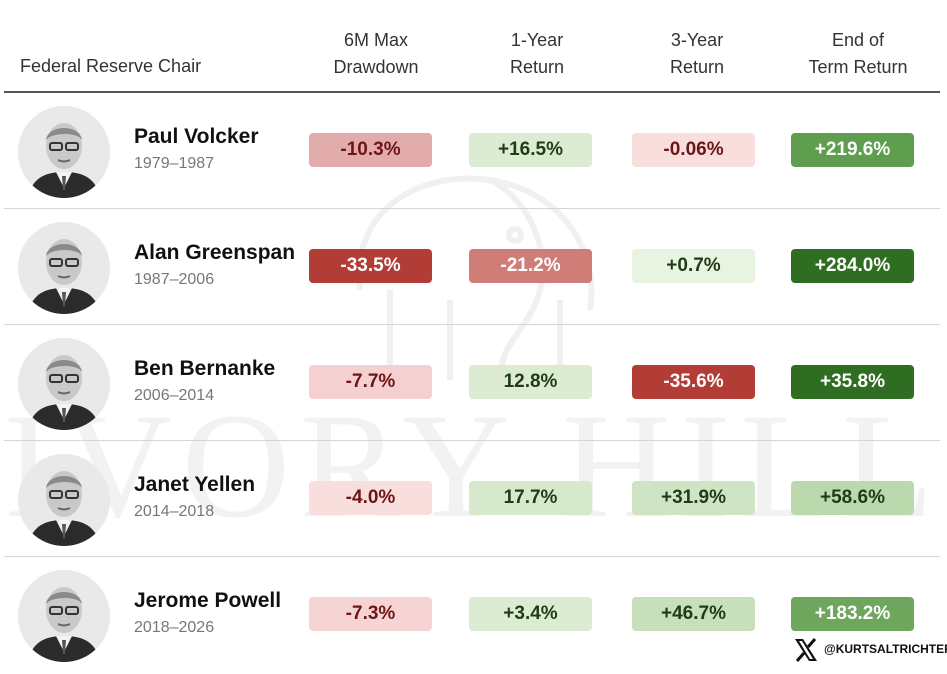 The height and width of the screenshot is (674, 947). Describe the element at coordinates (852, 614) in the screenshot. I see `end-of-term-return-cell: +183.2%` at that location.